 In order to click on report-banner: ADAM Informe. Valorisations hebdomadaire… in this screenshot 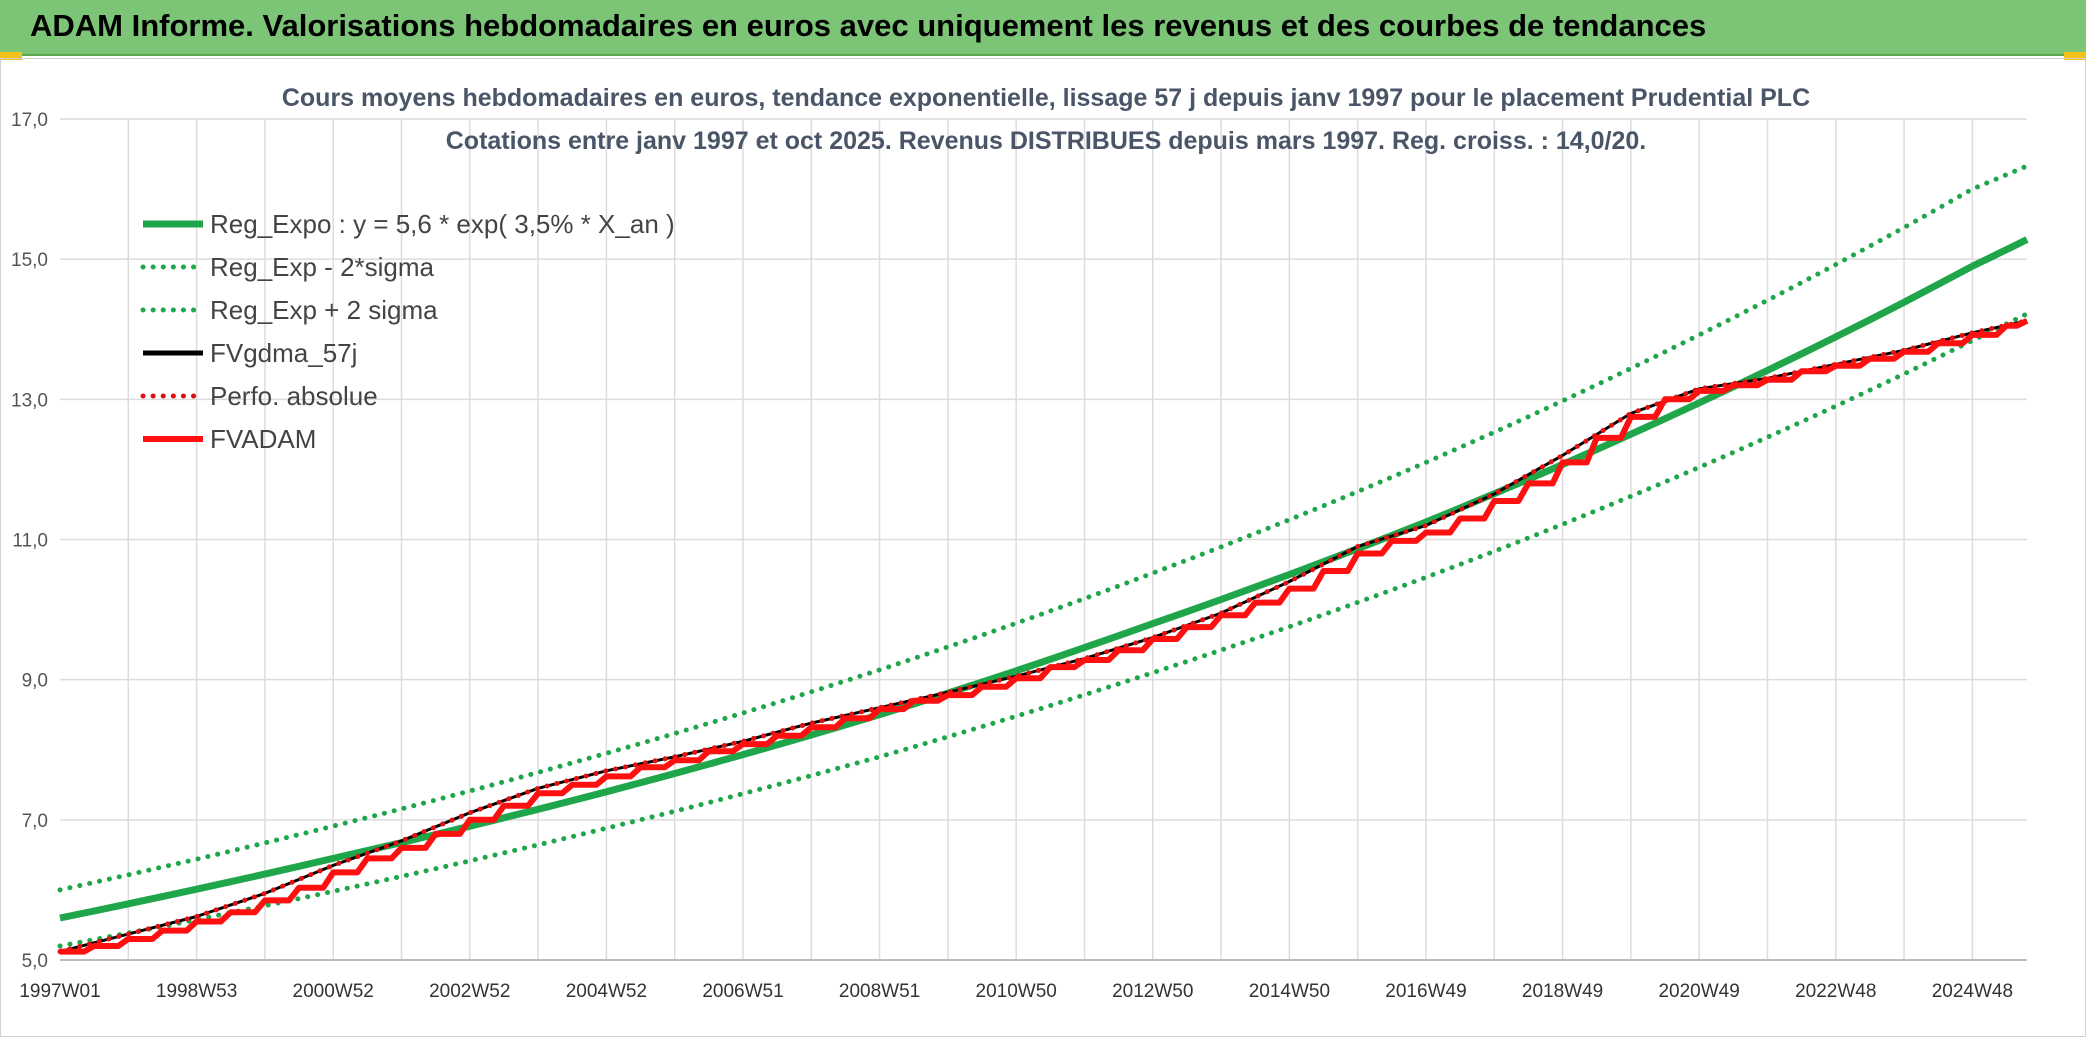, I will do `click(1043, 28)`.